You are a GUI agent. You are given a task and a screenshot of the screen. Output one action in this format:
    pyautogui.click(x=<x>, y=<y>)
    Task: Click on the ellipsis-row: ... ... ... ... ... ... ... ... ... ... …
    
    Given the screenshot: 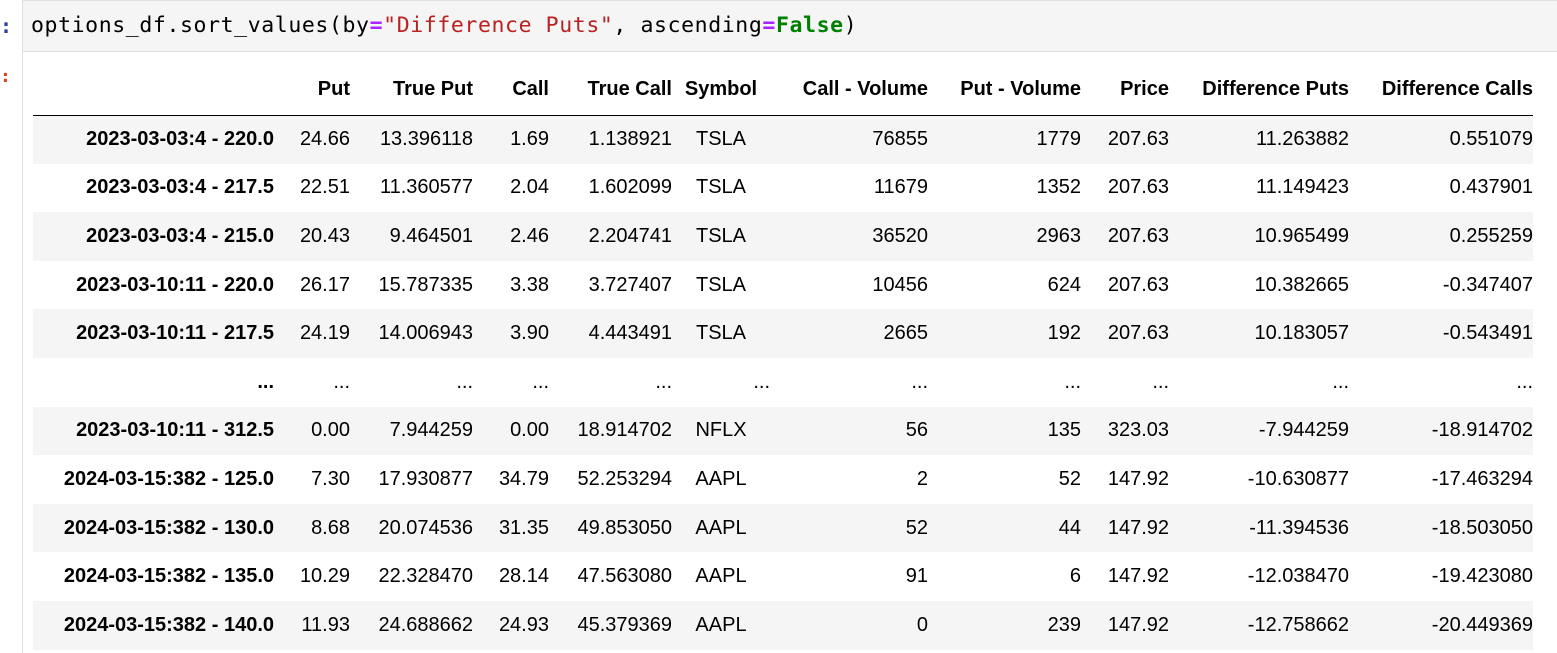 What is the action you would take?
    pyautogui.click(x=783, y=382)
    